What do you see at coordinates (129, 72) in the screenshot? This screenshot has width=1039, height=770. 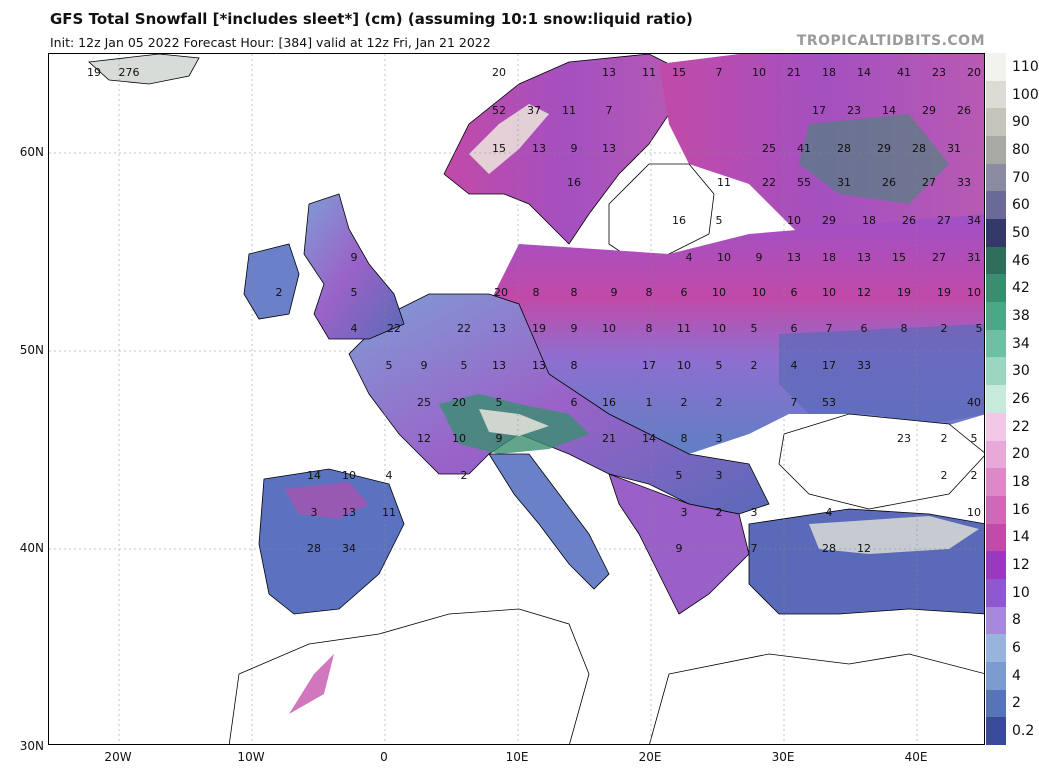 I see `snow-value-label: 276` at bounding box center [129, 72].